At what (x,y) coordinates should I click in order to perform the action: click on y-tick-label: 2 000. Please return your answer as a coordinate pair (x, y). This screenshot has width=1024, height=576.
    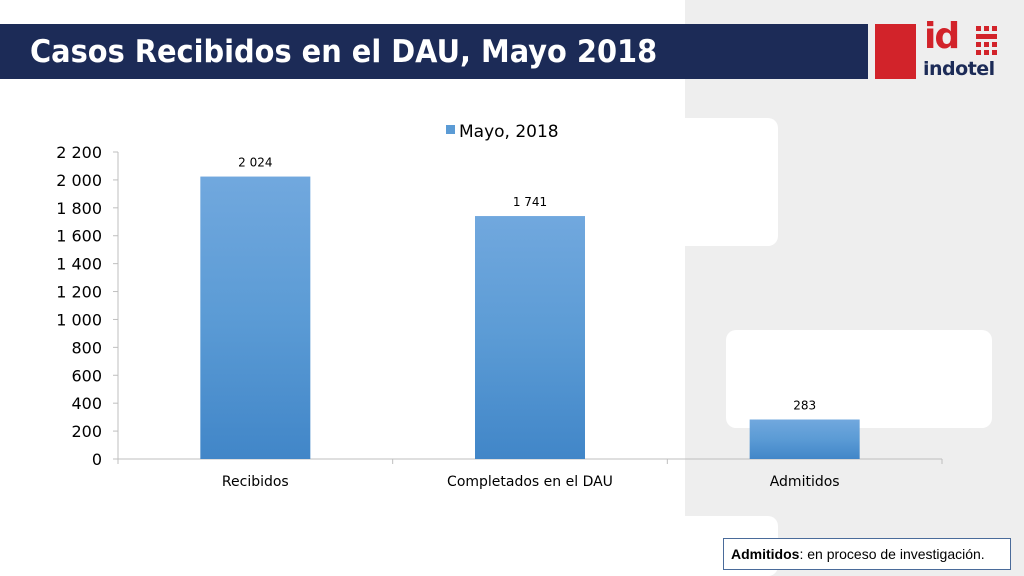
    Looking at the image, I should click on (79, 180).